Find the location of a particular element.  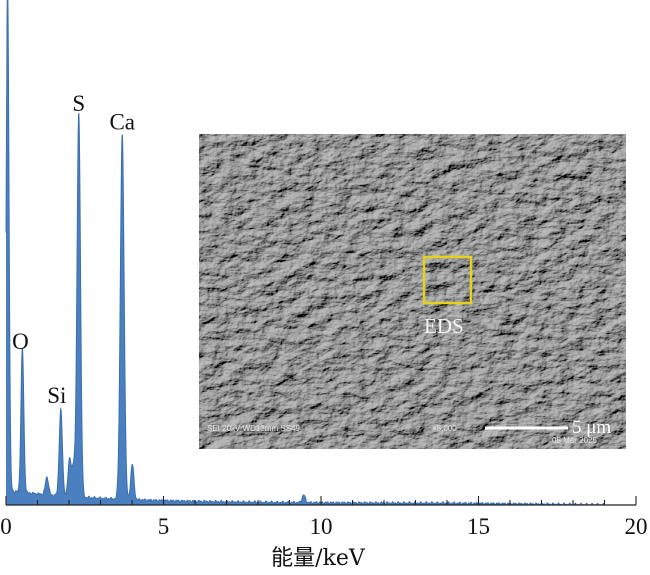

sem-footer-params: SEI 20kV WD13mm SS49 is located at coordinates (253, 428).